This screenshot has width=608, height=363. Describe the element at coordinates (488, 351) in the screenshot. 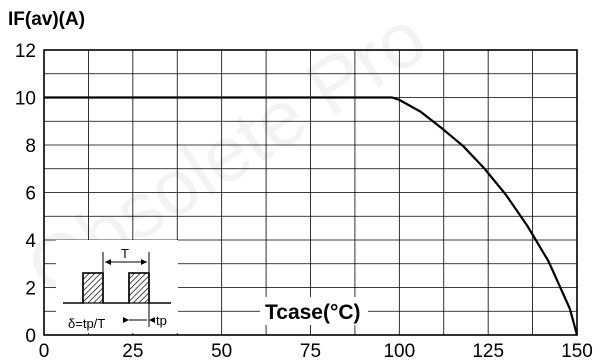

I see `x-tick-label: 125` at that location.